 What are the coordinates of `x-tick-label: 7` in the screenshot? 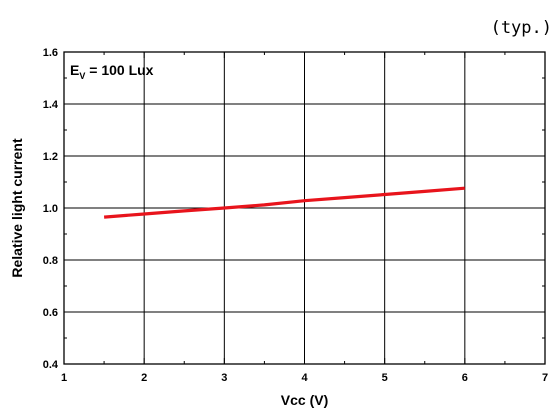 It's located at (545, 378).